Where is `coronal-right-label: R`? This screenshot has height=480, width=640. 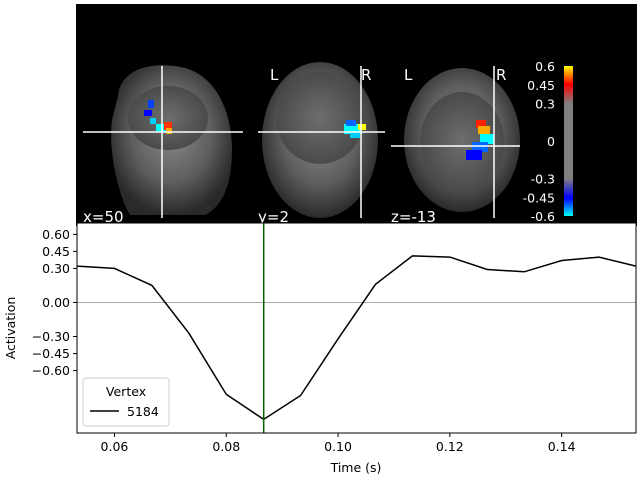
coronal-right-label: R is located at coordinates (366, 75).